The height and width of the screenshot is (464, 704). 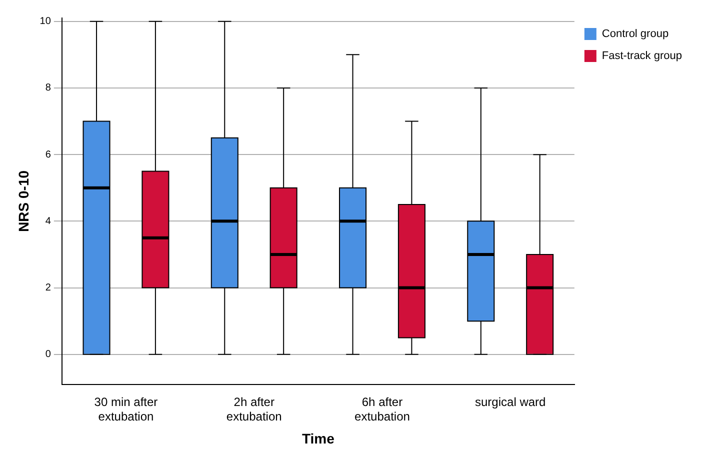 What do you see at coordinates (48, 354) in the screenshot?
I see `y-tick-label: 0` at bounding box center [48, 354].